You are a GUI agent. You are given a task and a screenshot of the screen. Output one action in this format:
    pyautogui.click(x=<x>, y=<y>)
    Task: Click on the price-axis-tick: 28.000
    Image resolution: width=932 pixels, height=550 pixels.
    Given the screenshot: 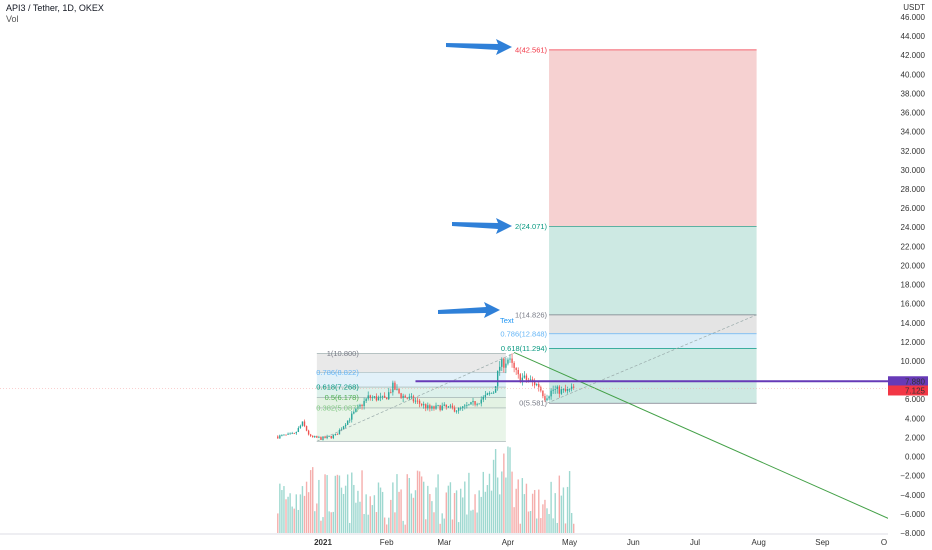 What is the action you would take?
    pyautogui.click(x=913, y=189)
    